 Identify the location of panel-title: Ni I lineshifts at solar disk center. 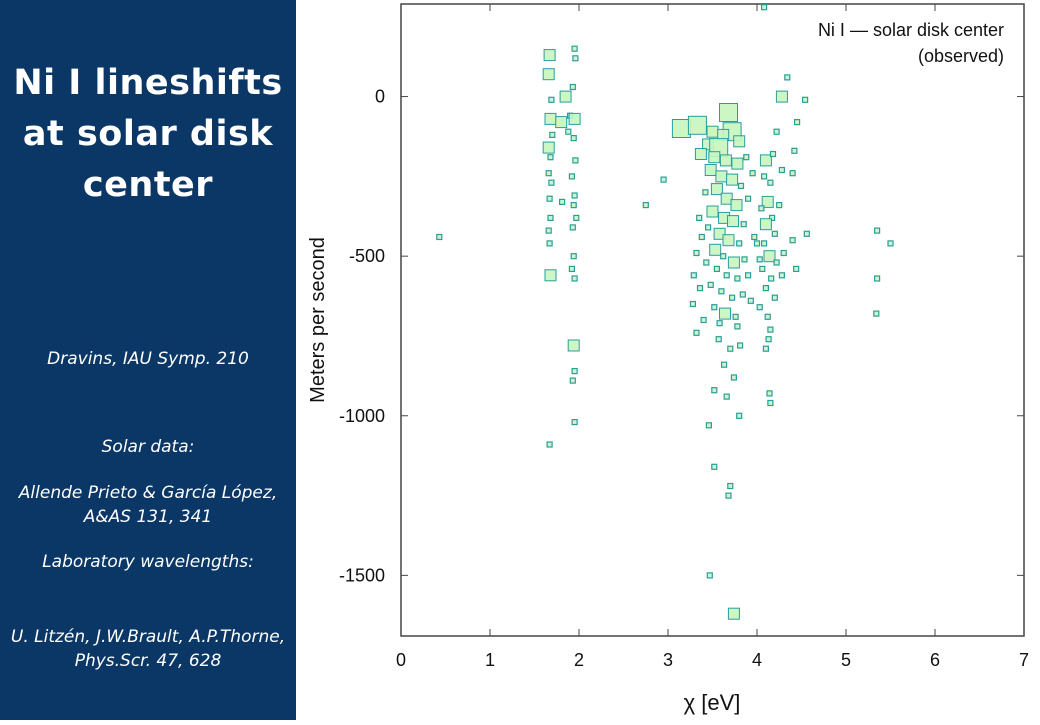
(148, 134).